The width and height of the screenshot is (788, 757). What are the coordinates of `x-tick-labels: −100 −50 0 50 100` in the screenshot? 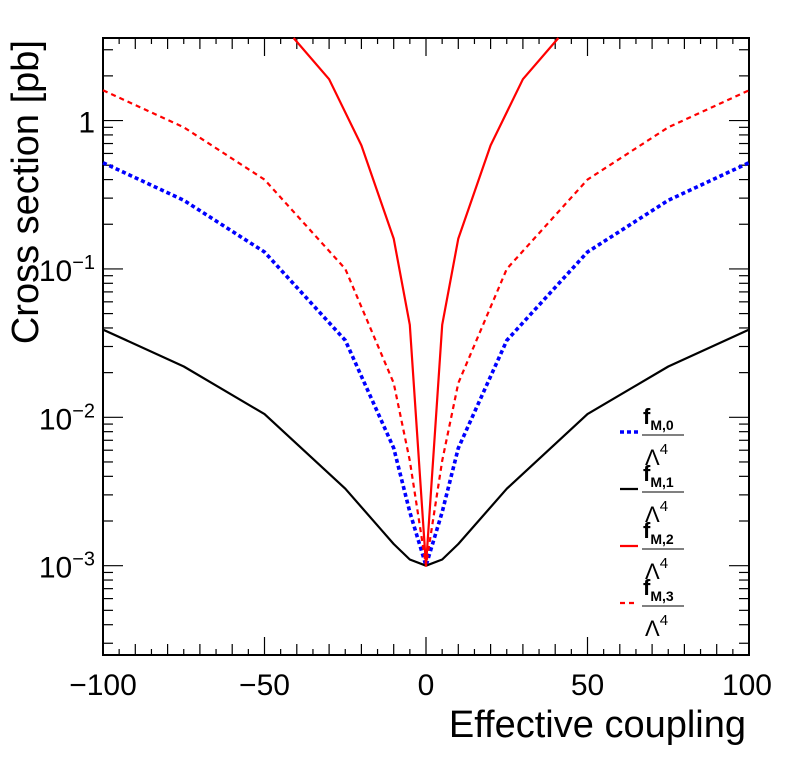 It's located at (420, 685).